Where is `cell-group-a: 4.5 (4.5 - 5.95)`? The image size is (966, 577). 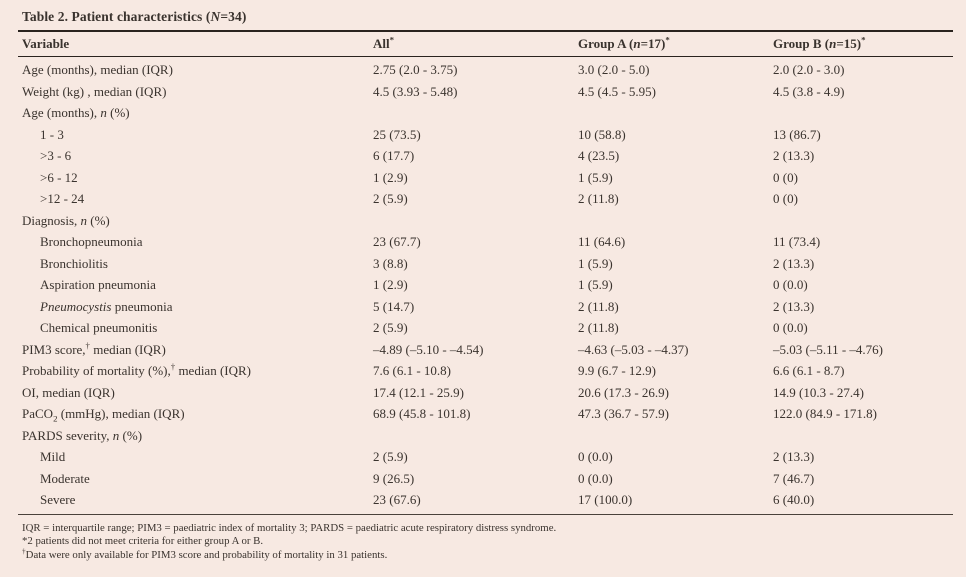
cell-group-a: 4.5 (4.5 - 5.95) is located at coordinates (617, 91).